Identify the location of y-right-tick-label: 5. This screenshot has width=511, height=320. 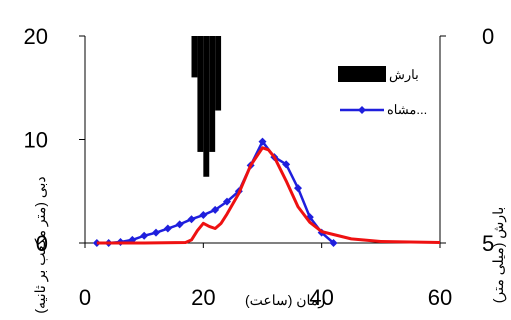
(488, 243).